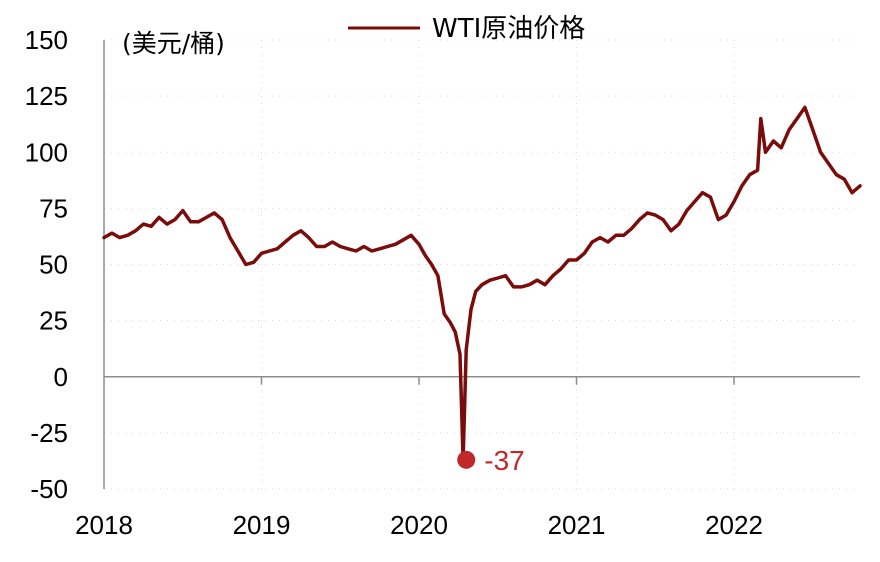 This screenshot has height=562, width=880. Describe the element at coordinates (61, 377) in the screenshot. I see `y-tick-label: 0` at that location.